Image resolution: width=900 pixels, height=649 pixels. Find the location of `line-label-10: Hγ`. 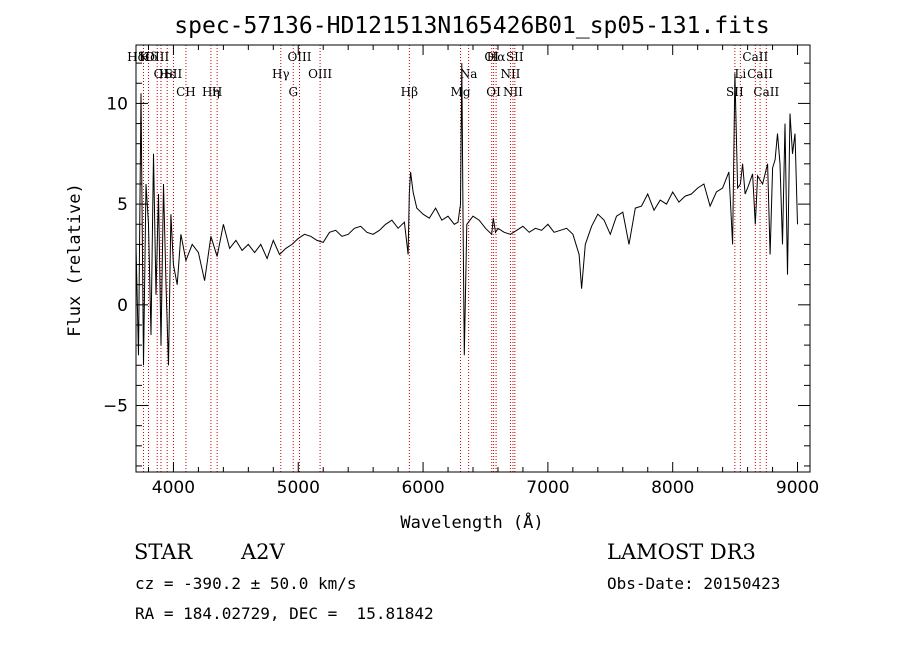

line-label-10: Hγ is located at coordinates (281, 74).